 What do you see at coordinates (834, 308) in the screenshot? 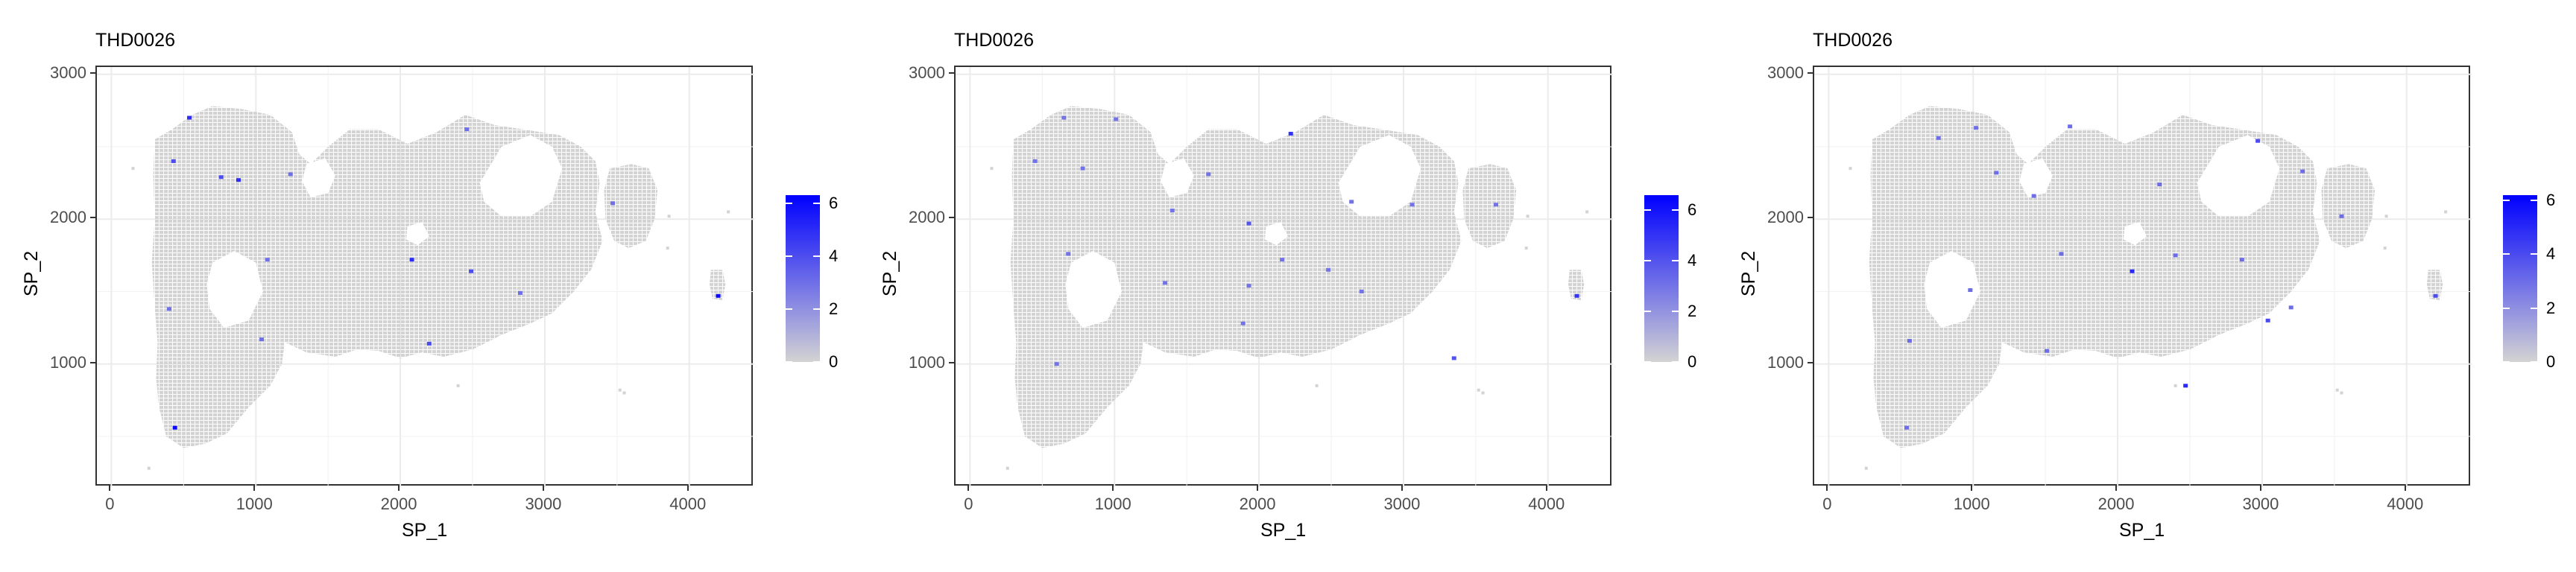
I see `legend-tick-label: 2` at bounding box center [834, 308].